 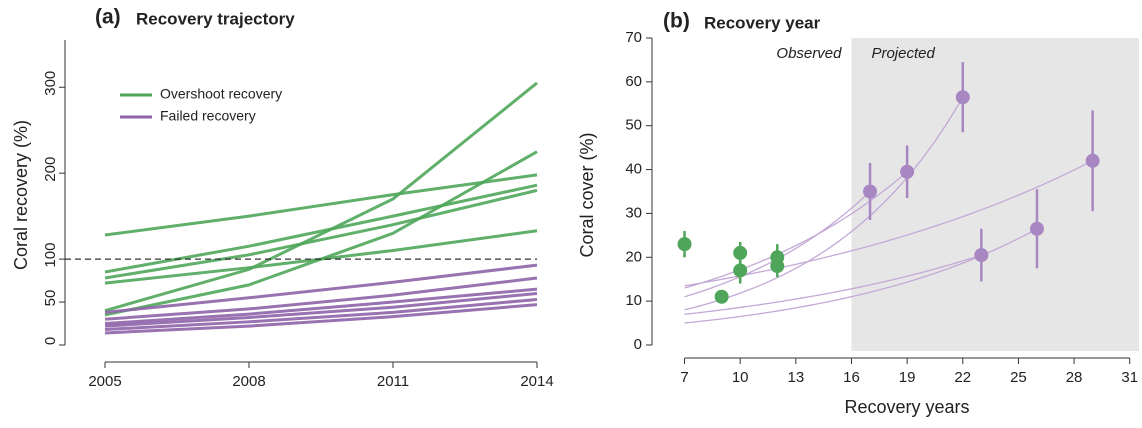 I want to click on y-tick-label: 20, so click(x=633, y=256).